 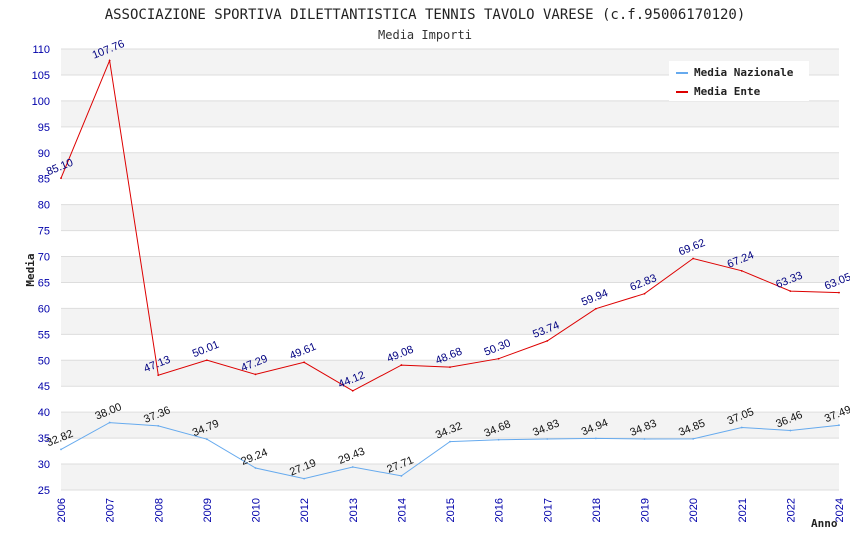 What do you see at coordinates (44, 309) in the screenshot?
I see `y-tick-label: 60` at bounding box center [44, 309].